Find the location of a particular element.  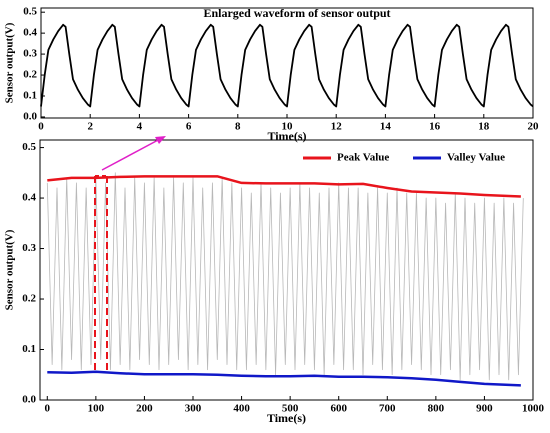

x-tick-label: 500 is located at coordinates (290, 409).